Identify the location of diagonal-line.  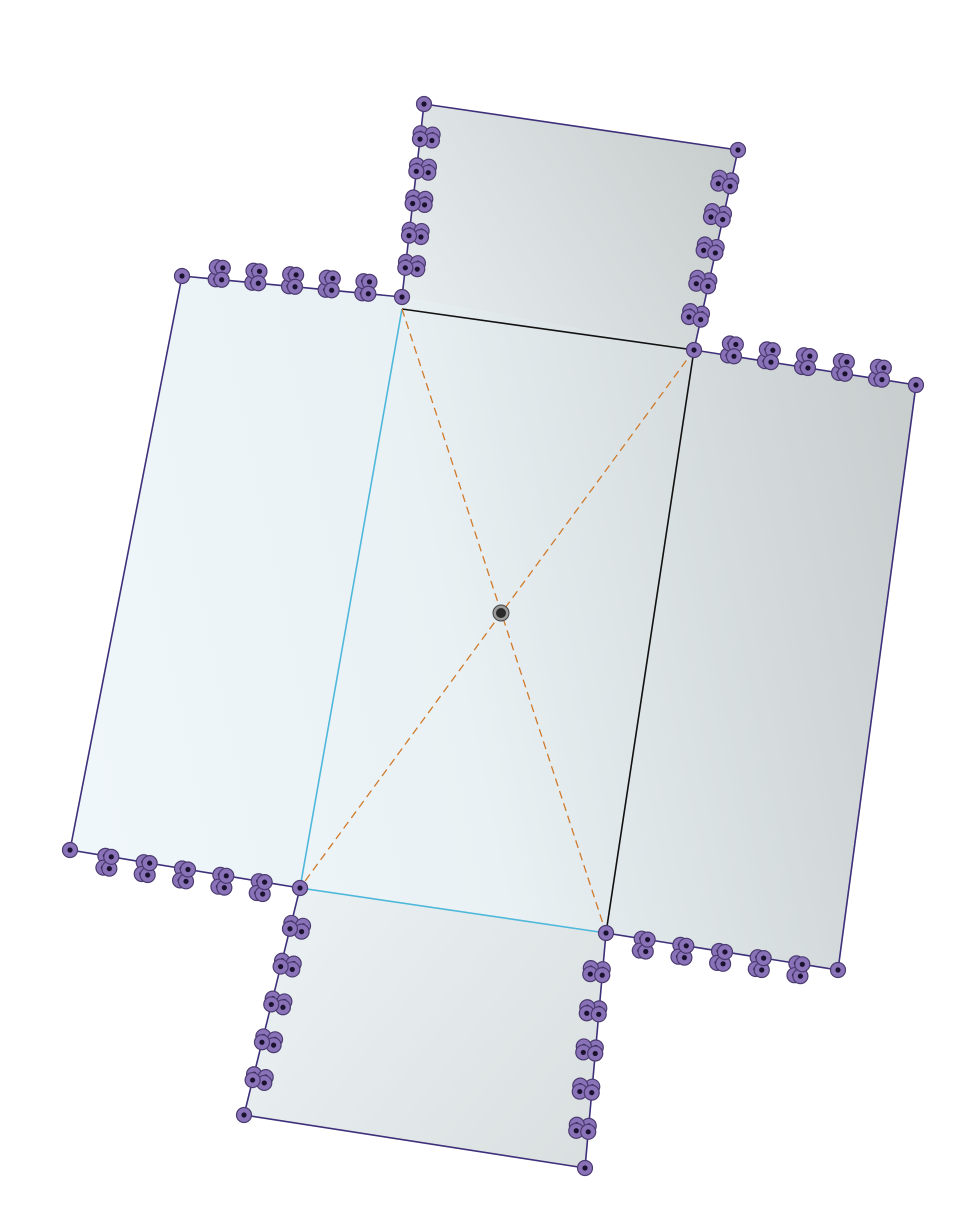
(504, 621).